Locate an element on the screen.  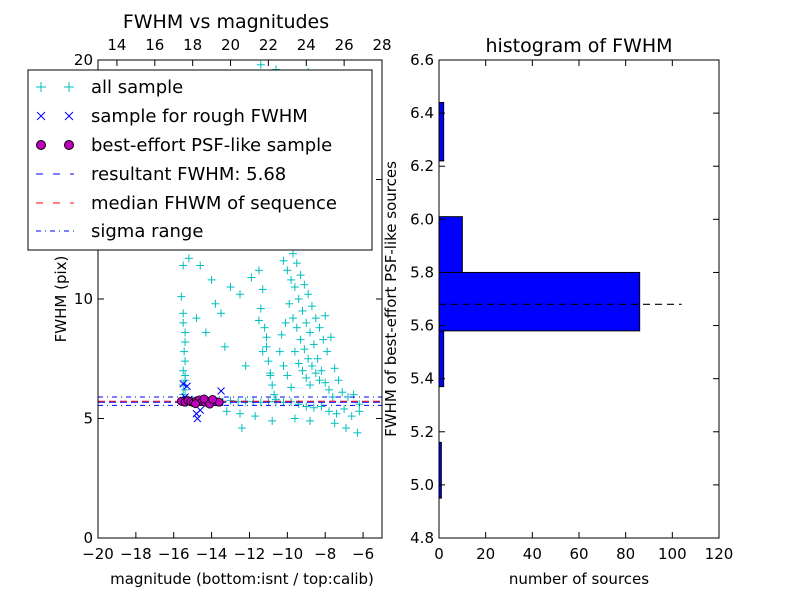
histogram-y-tick-label: 6.2 is located at coordinates (422, 166).